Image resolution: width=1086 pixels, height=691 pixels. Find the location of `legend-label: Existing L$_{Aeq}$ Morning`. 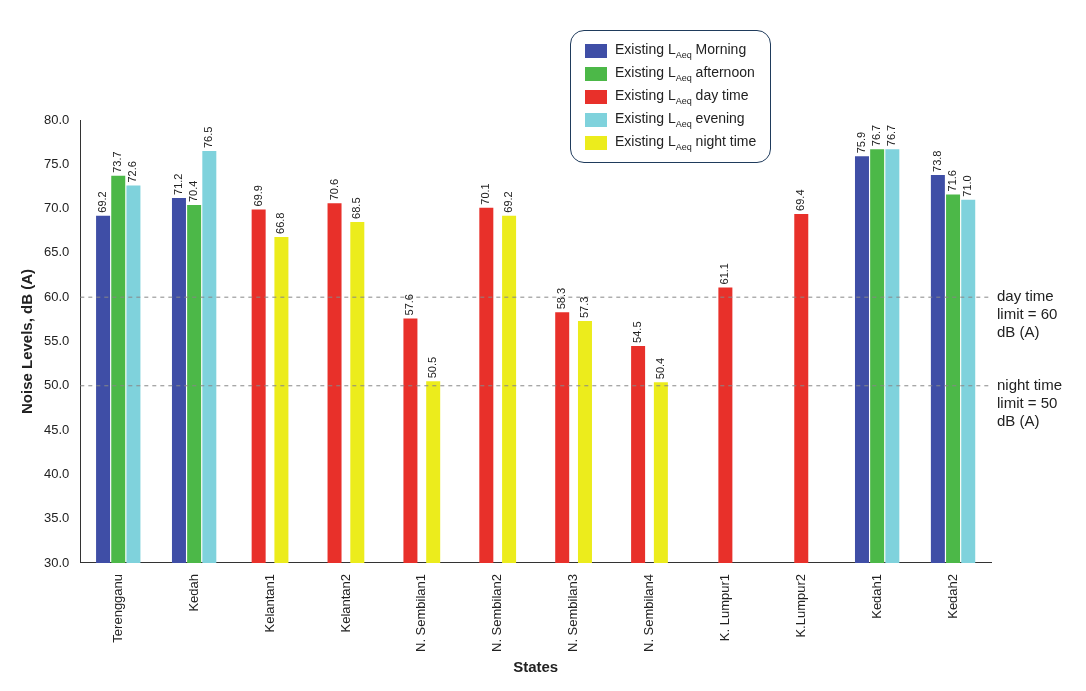

legend-label: Existing L$_{Aeq}$ Morning is located at coordinates (681, 50).